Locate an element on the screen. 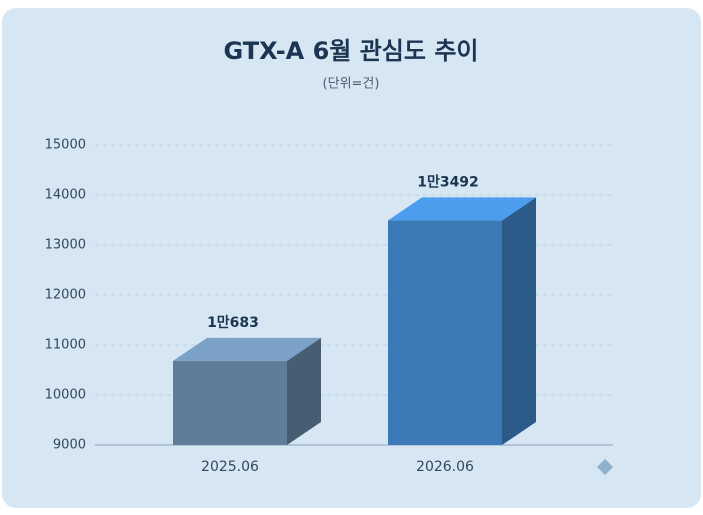 Image resolution: width=703 pixels, height=515 pixels. x-tick-label: 2026.06 is located at coordinates (445, 467).